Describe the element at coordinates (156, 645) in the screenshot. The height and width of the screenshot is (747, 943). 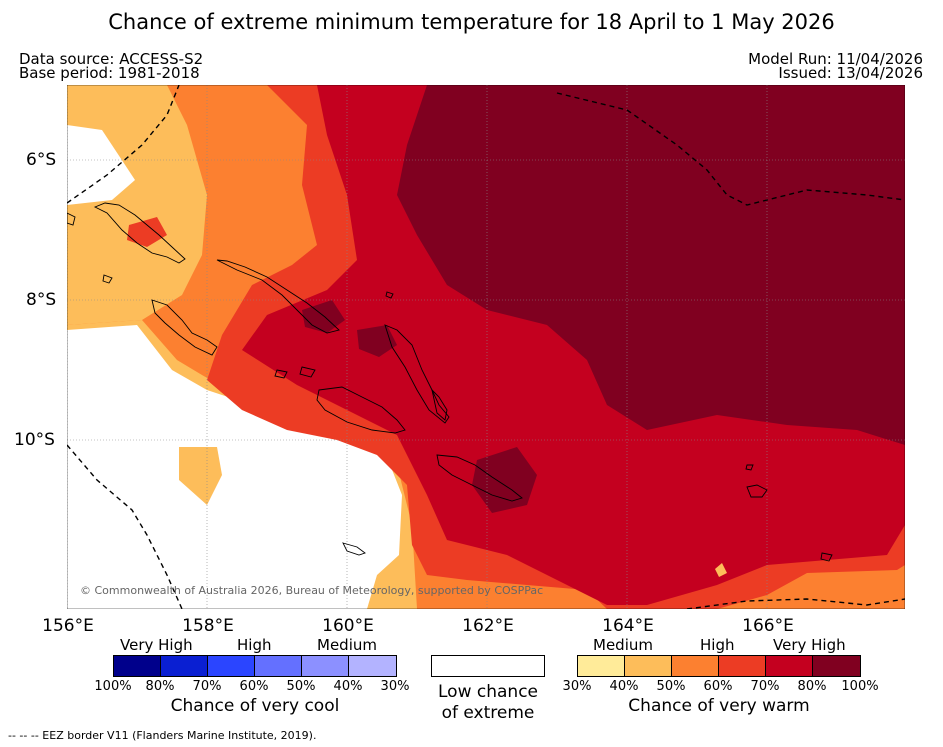
I see `cool-cat-very-high: Very High` at that location.